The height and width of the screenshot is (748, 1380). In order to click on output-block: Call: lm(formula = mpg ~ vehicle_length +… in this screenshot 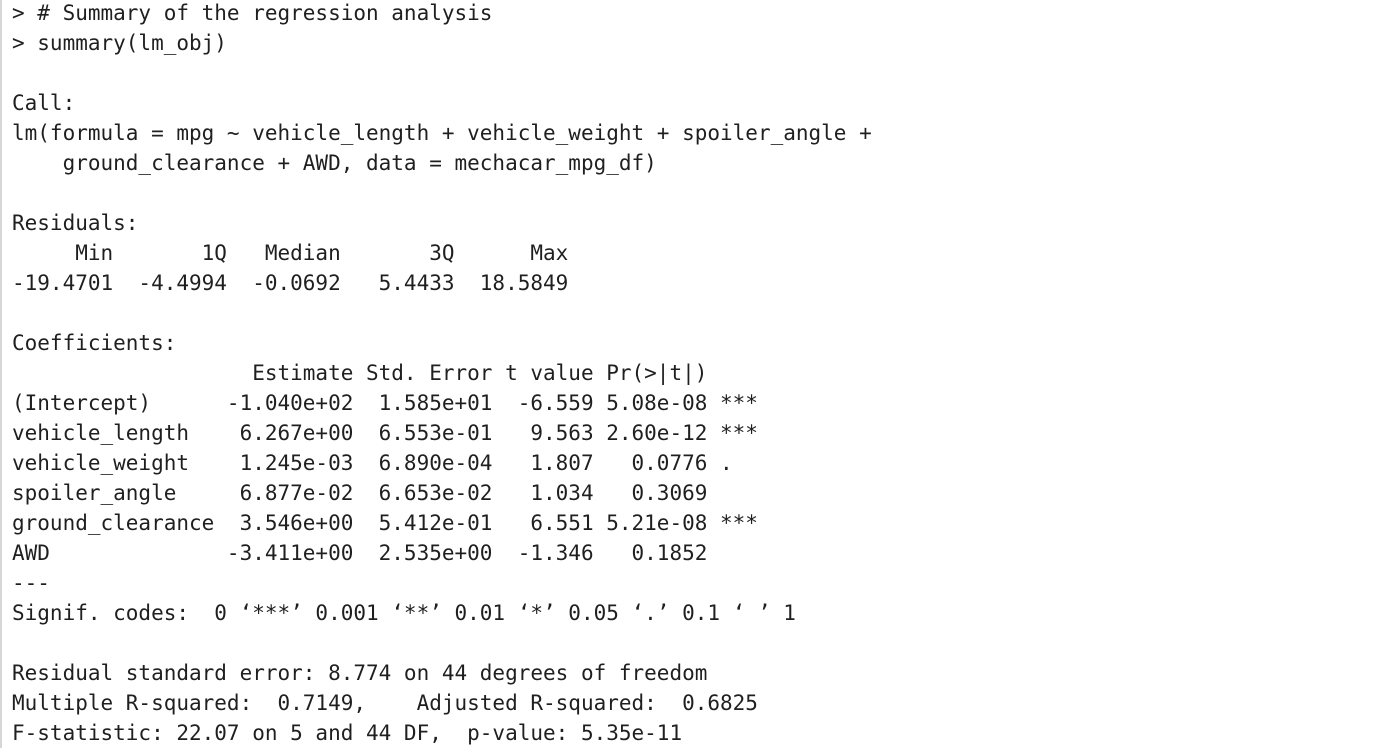, I will do `click(448, 133)`.